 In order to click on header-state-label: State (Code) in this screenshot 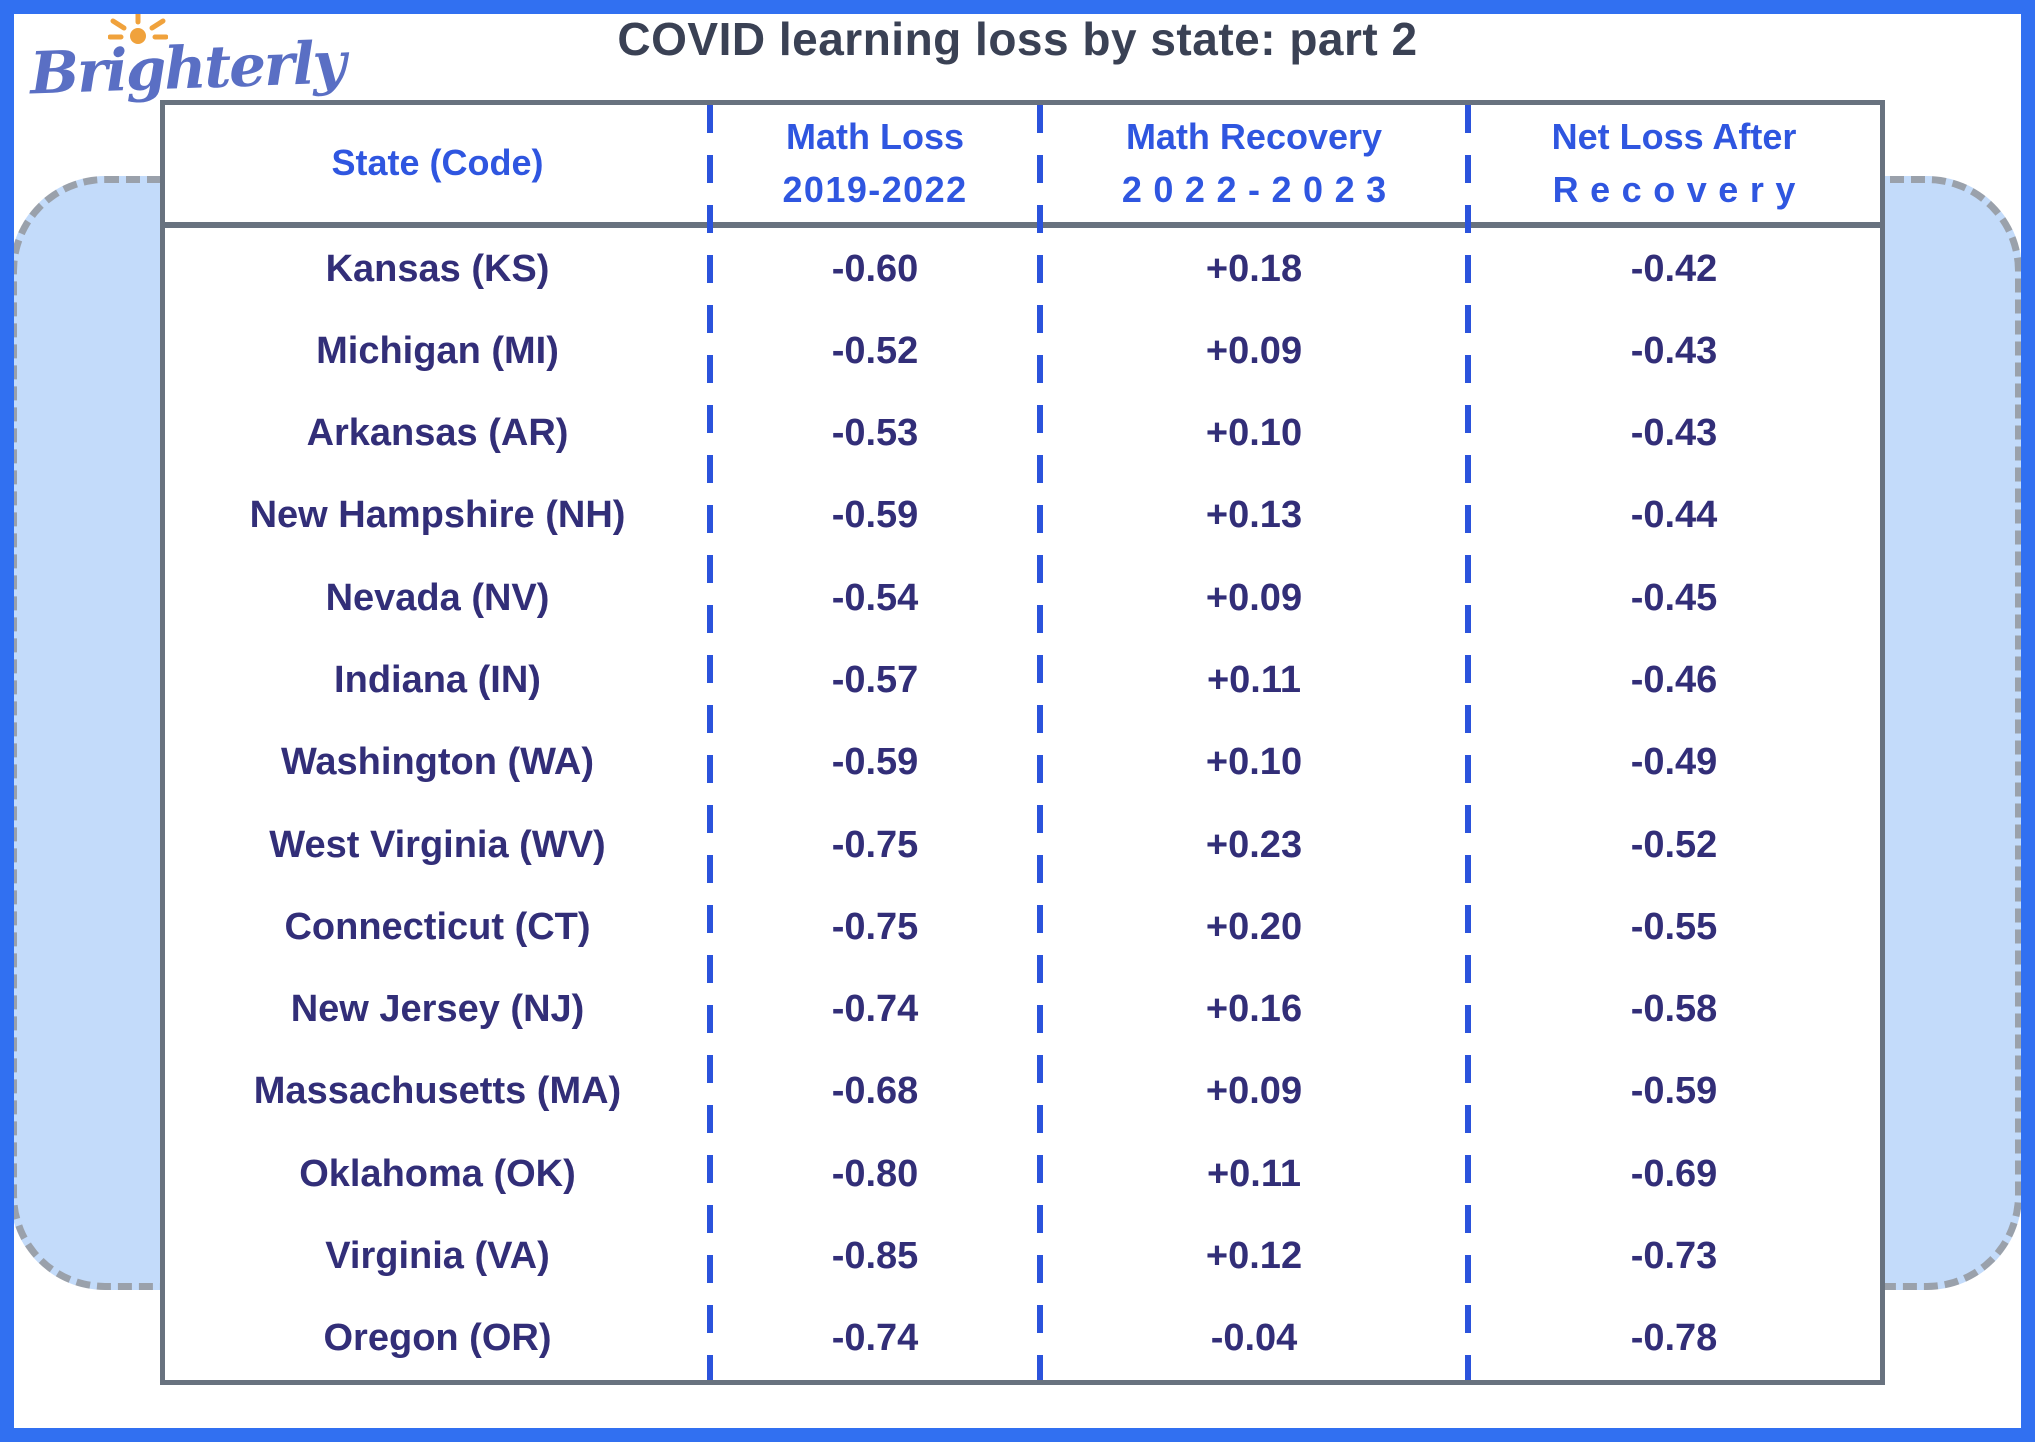, I will do `click(437, 163)`.